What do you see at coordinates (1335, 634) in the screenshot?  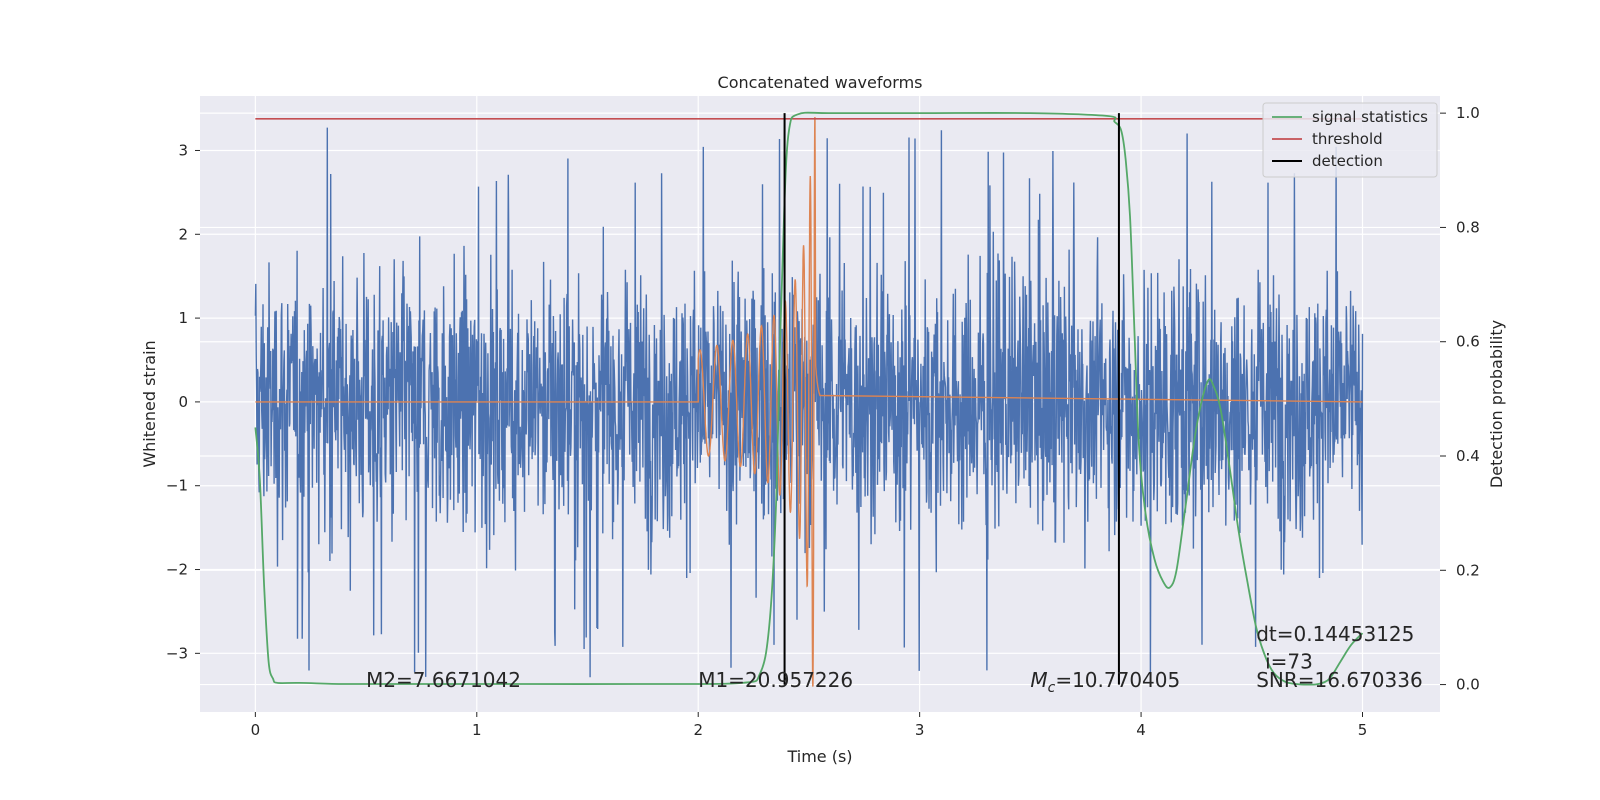 I see `annotation-dt: dt=0.14453125` at bounding box center [1335, 634].